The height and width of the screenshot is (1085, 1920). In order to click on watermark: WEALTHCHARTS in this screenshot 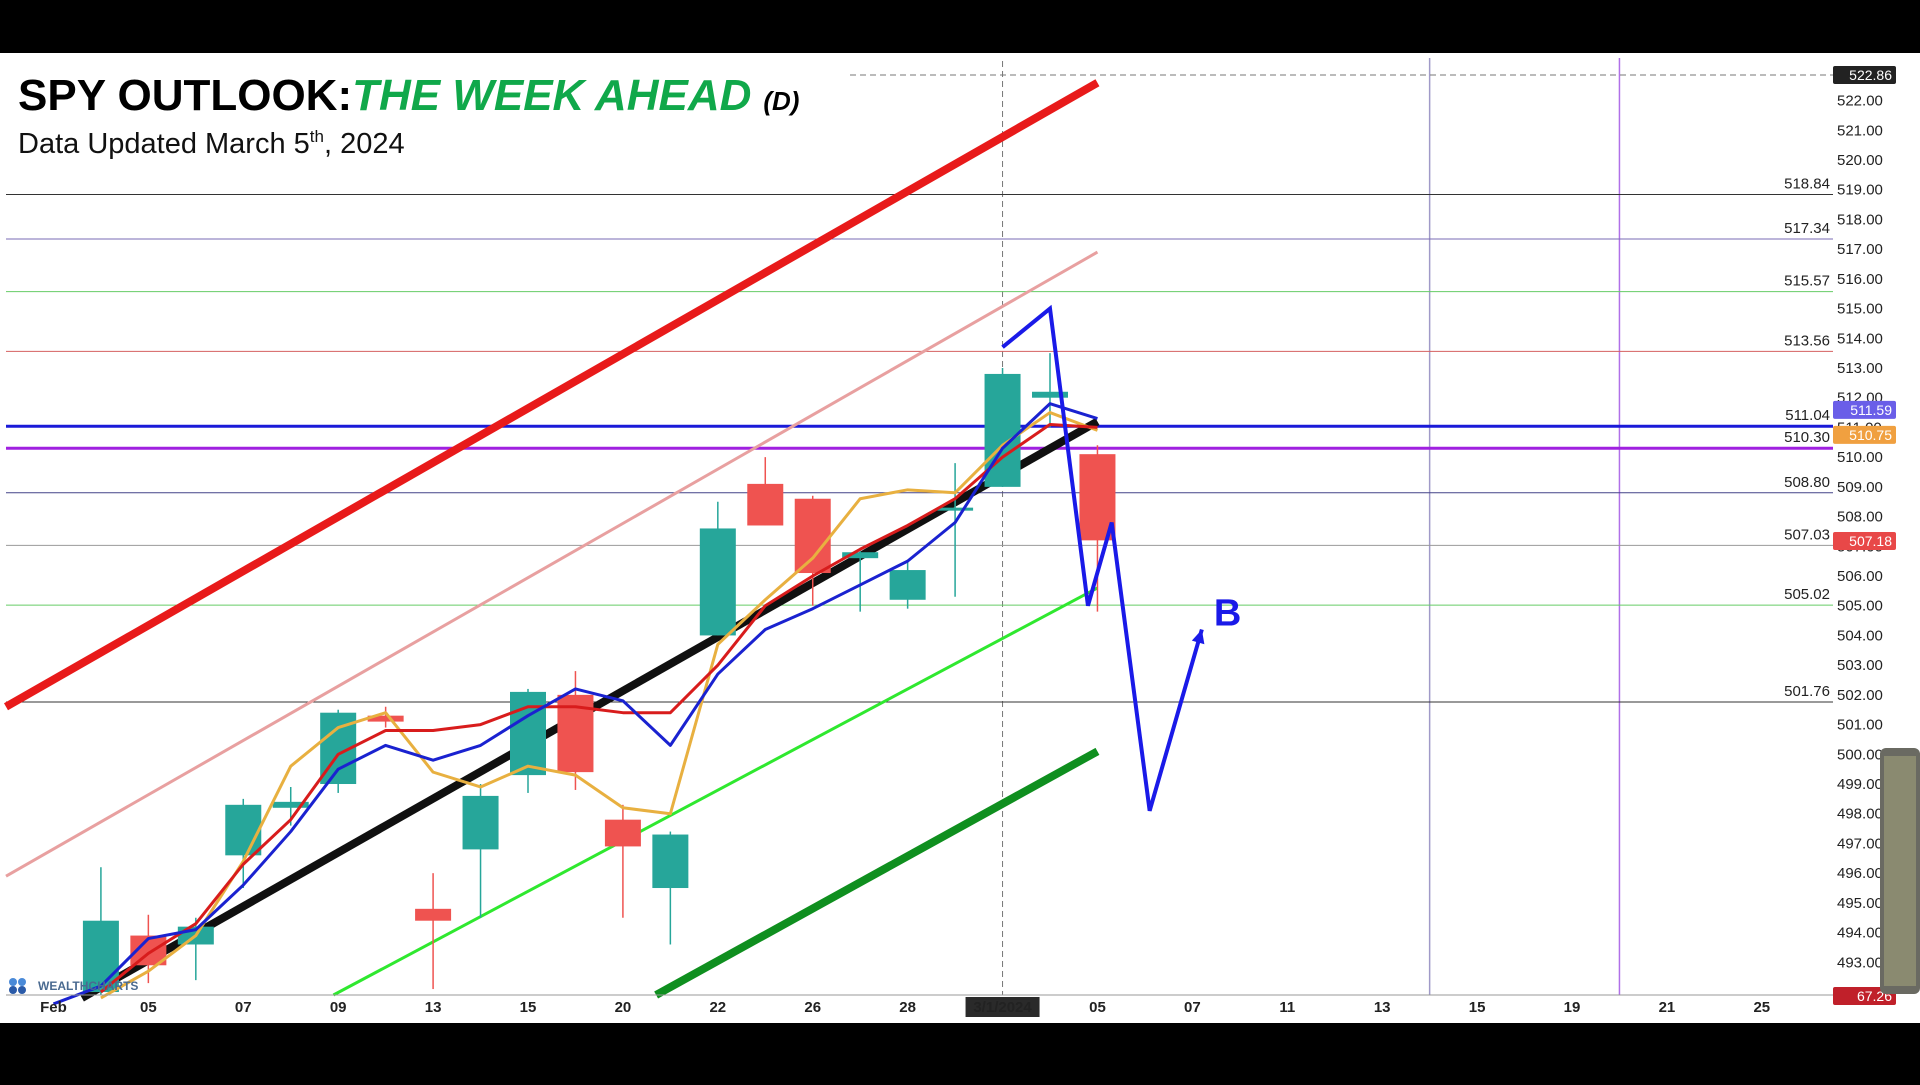, I will do `click(73, 986)`.